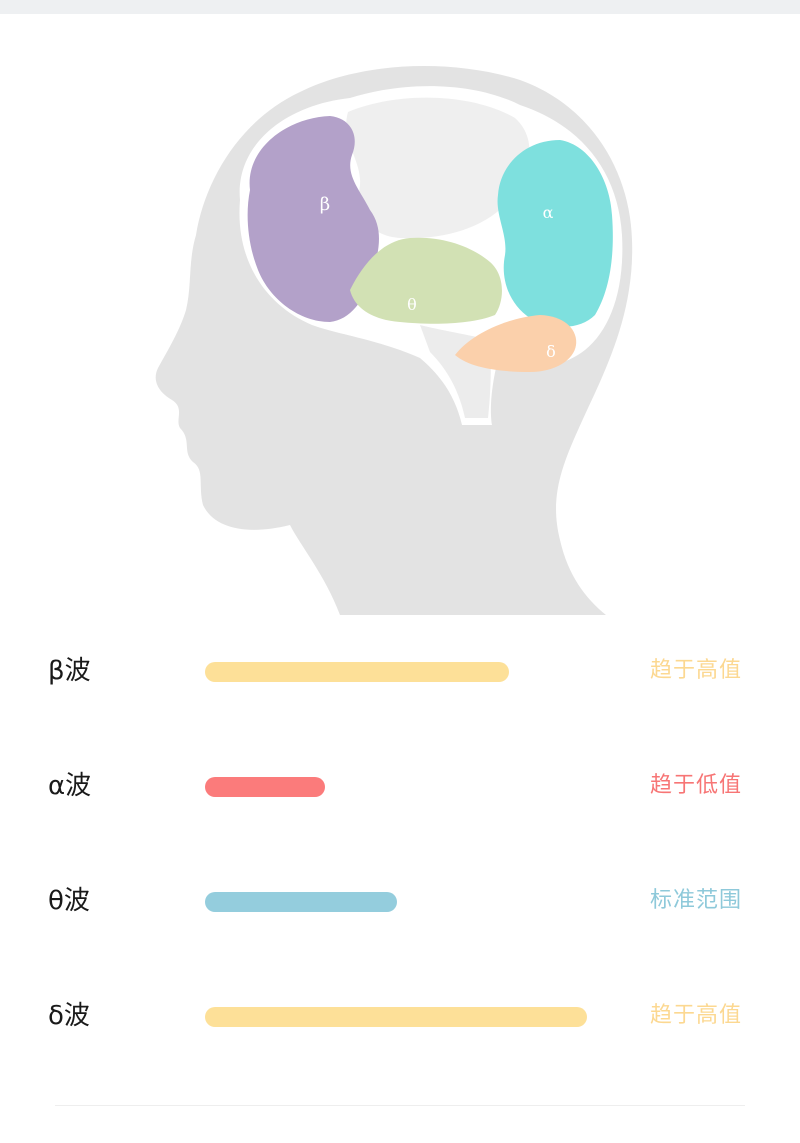  What do you see at coordinates (400, 7) in the screenshot?
I see `top-status-strip` at bounding box center [400, 7].